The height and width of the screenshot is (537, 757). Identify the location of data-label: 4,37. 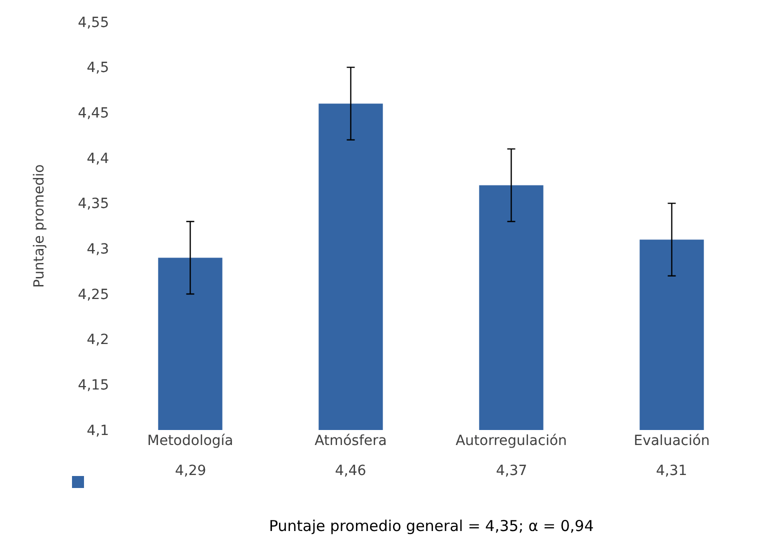
(512, 471).